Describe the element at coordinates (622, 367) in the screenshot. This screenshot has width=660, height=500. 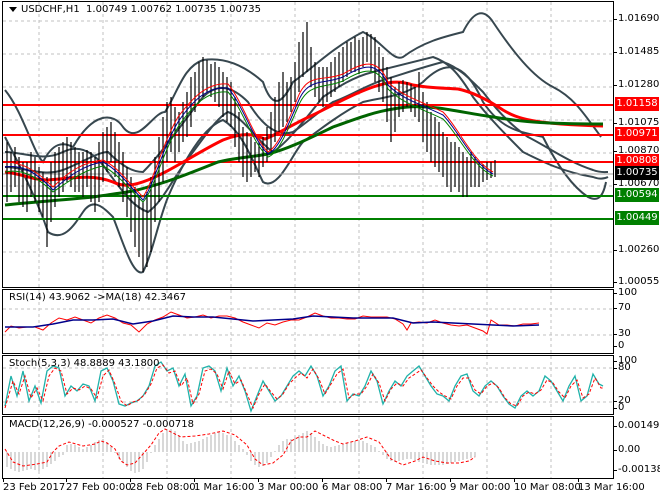
I see `stochastic-tick: 80` at that location.